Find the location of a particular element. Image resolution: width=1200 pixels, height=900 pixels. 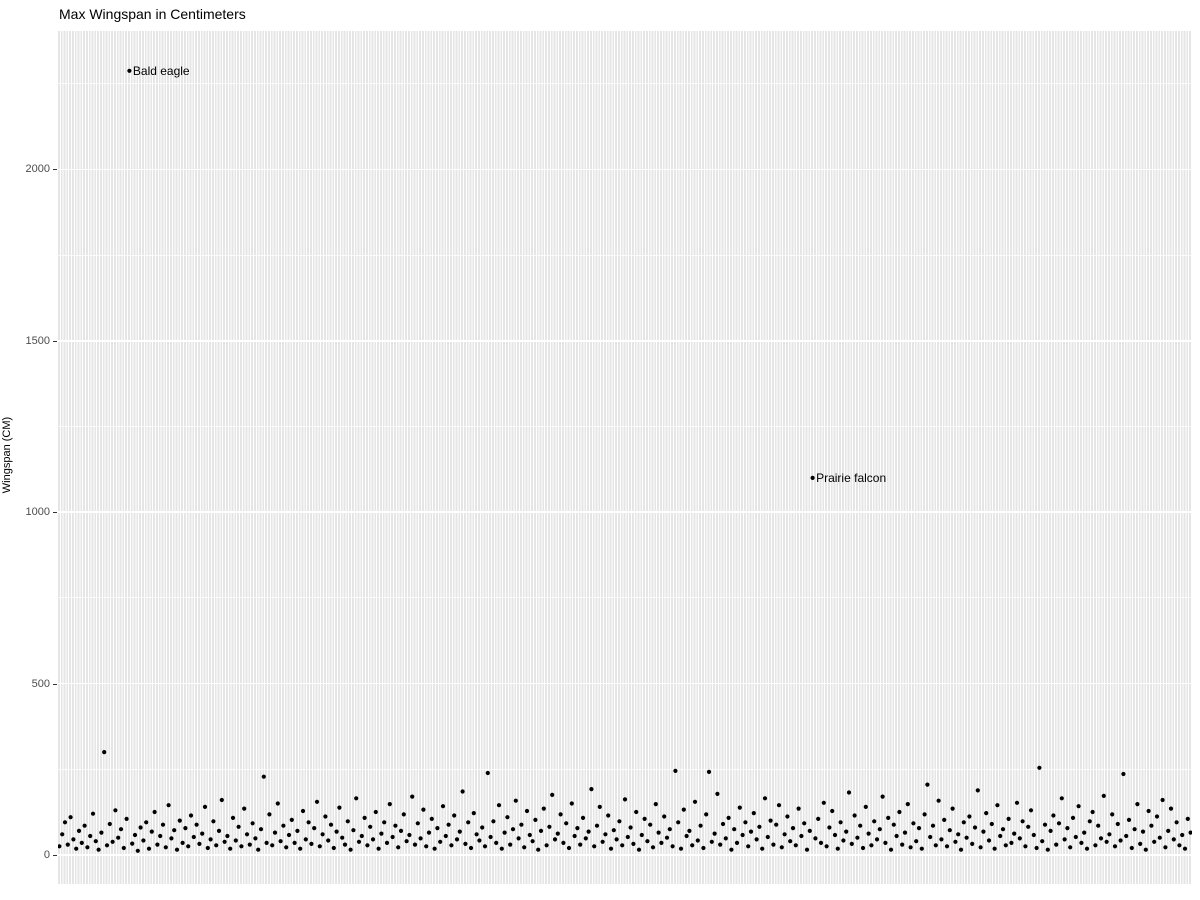

point-label: Bald eagle is located at coordinates (161, 71).